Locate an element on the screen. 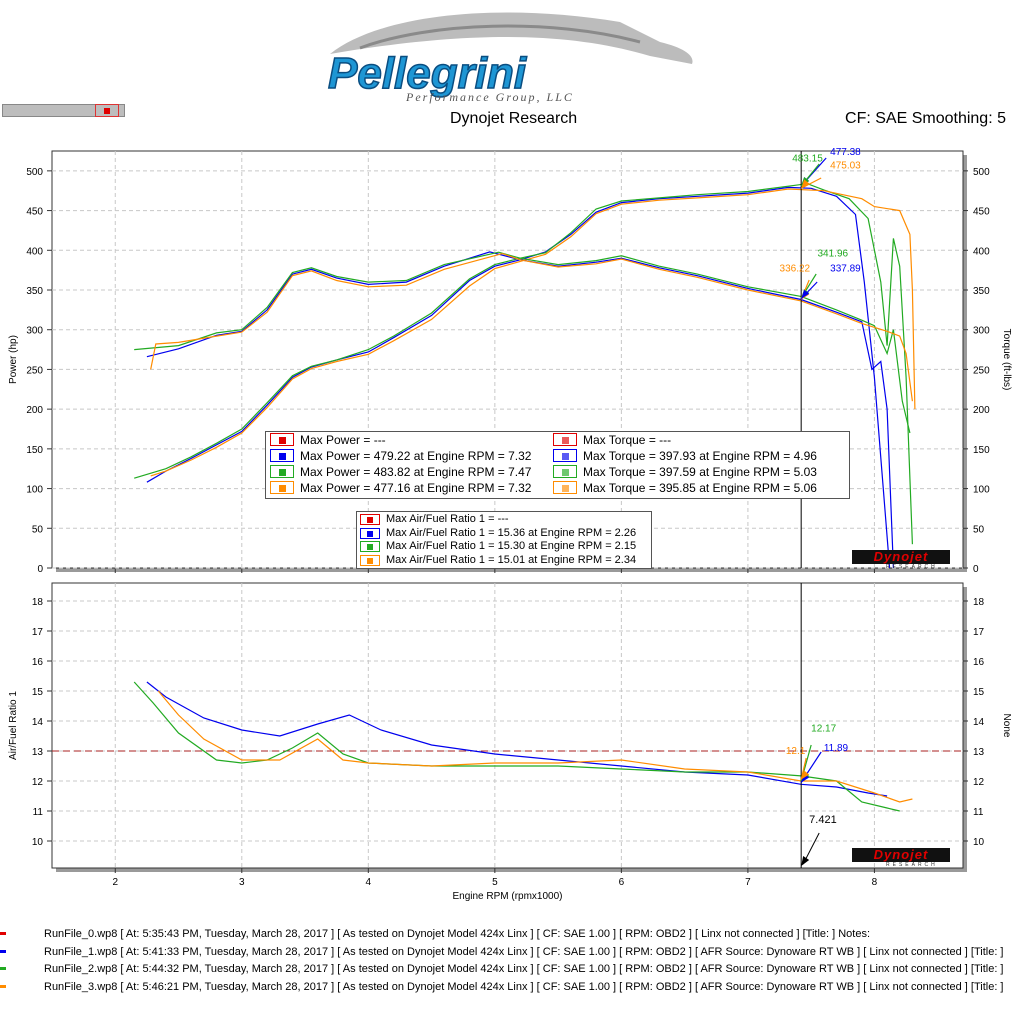 The image size is (1024, 1024). power-y2tick-label: 200 is located at coordinates (981, 410).